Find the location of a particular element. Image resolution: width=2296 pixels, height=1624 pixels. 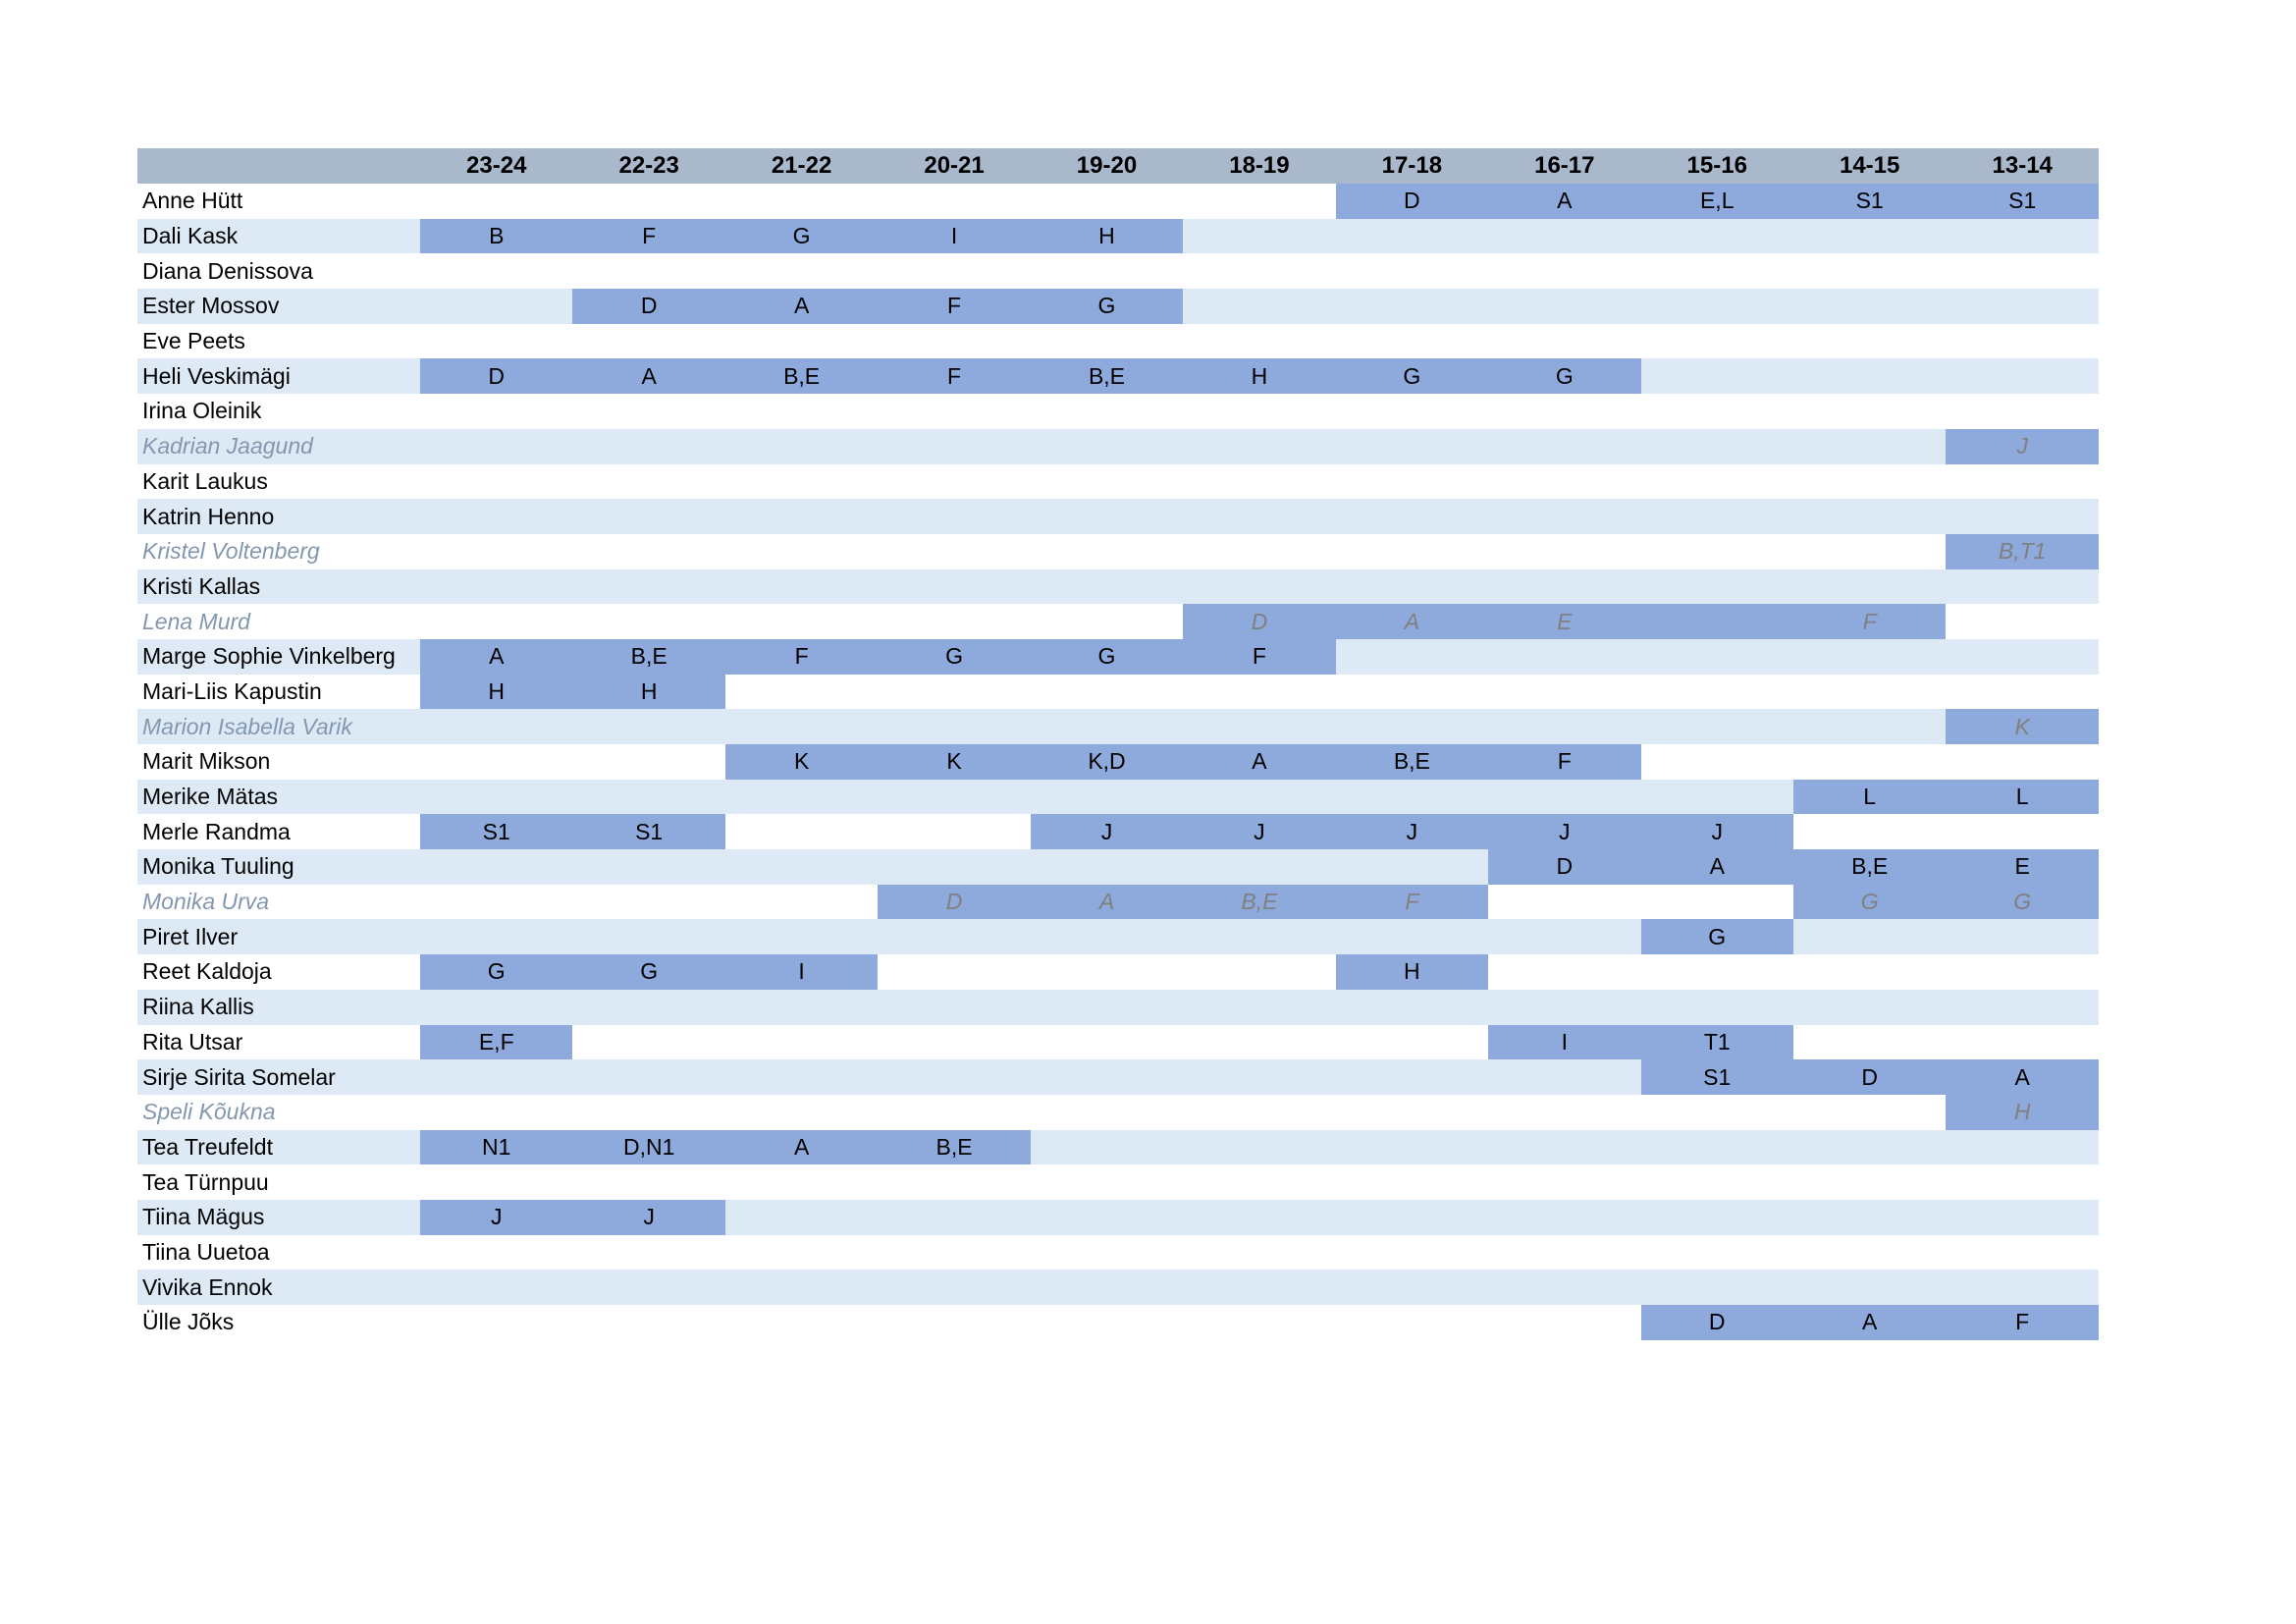

season-cell: B,E is located at coordinates (1259, 902).